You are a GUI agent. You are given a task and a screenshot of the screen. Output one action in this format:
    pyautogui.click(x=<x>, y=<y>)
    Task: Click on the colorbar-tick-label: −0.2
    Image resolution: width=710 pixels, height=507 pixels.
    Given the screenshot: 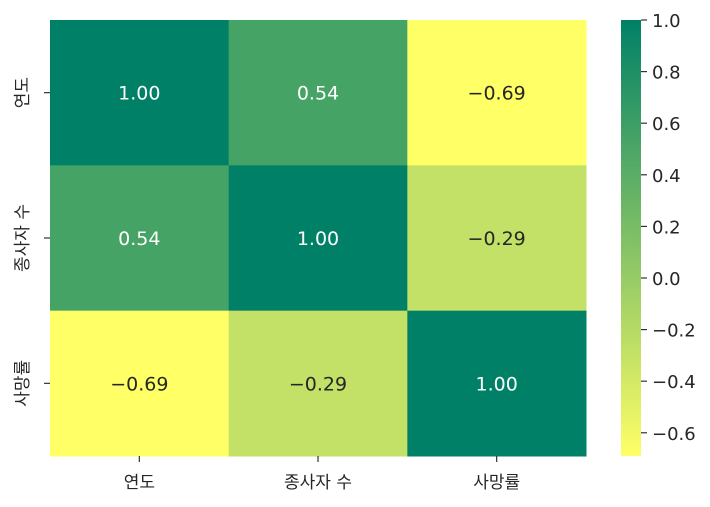 What is the action you would take?
    pyautogui.click(x=674, y=331)
    